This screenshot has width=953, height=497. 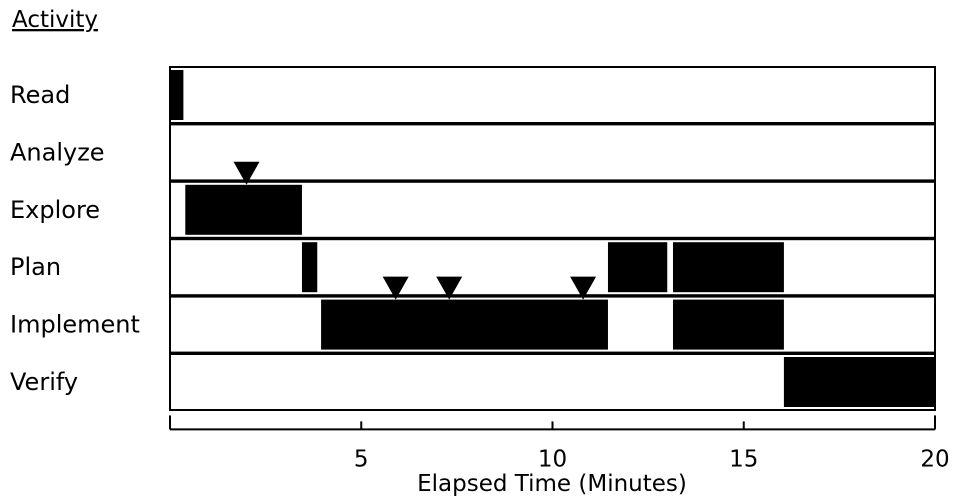 I want to click on category-label-plan: Plan, so click(x=35, y=267).